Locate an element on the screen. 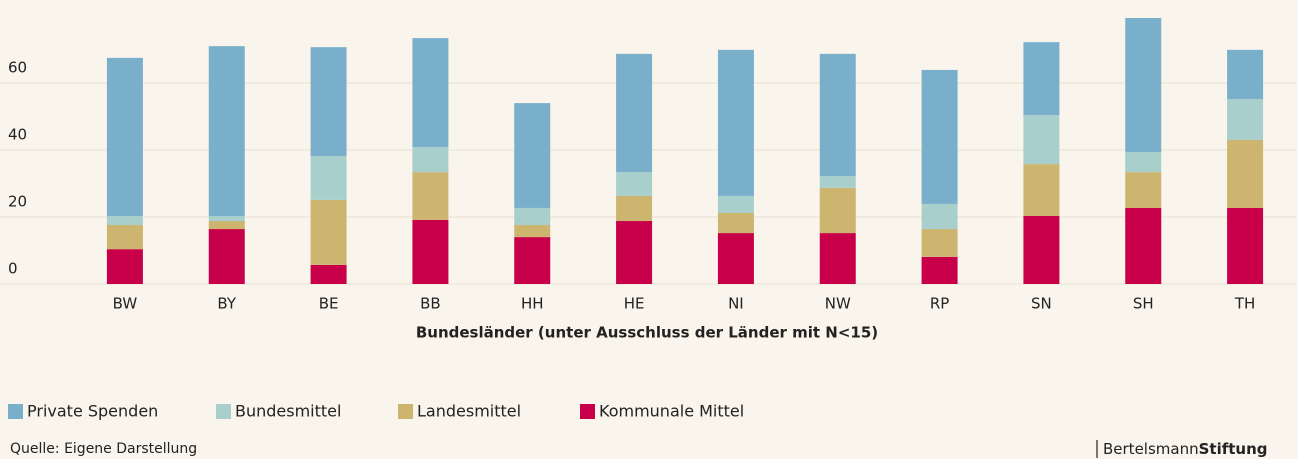  legend-label: Kommunale Mittel is located at coordinates (671, 411).